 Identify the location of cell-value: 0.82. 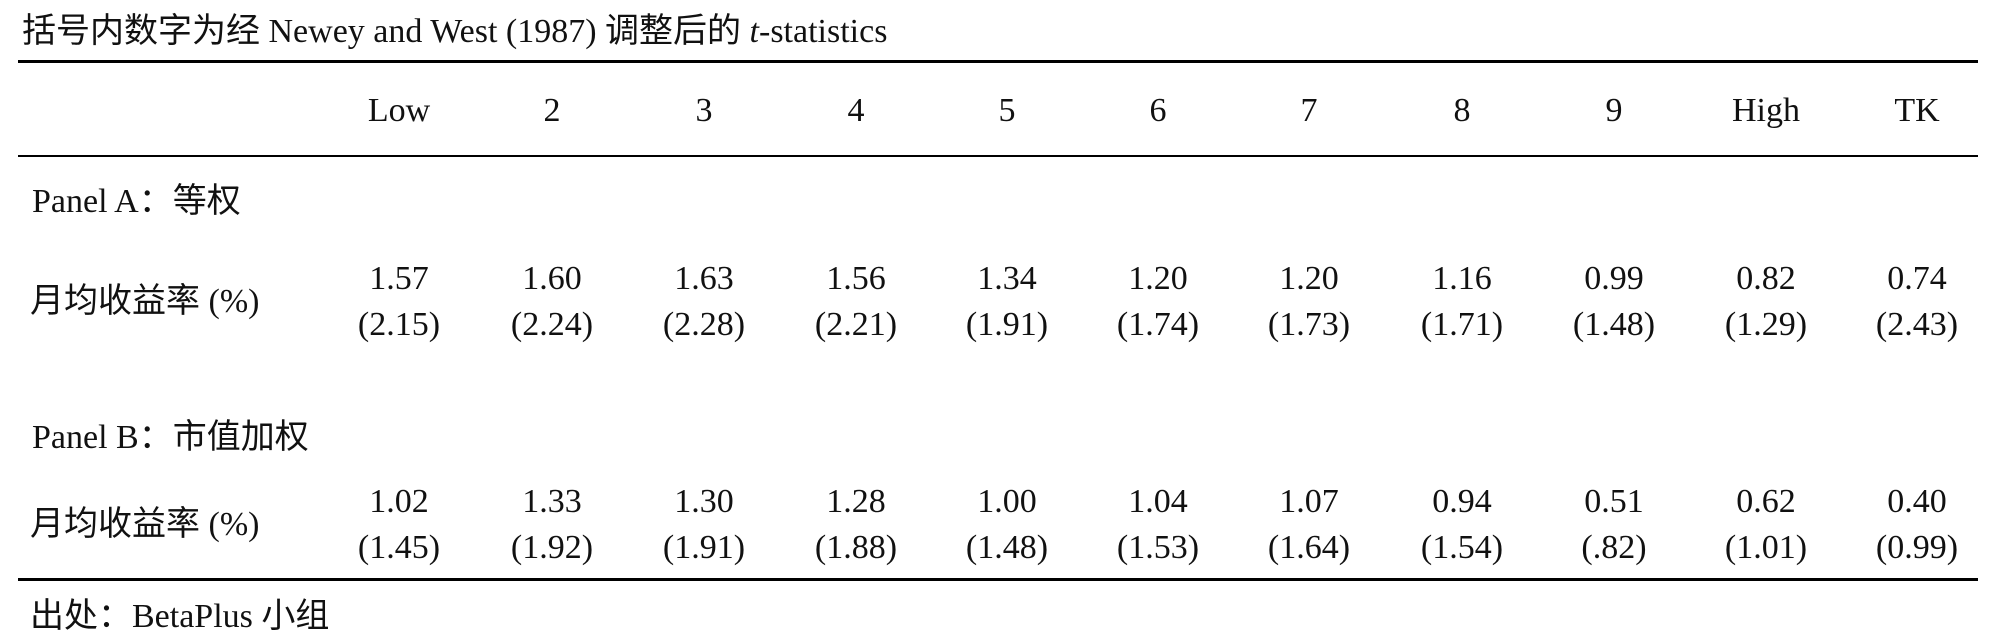
(1766, 278).